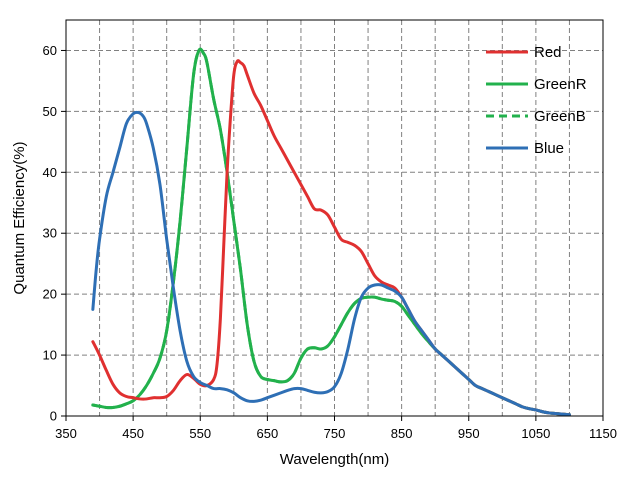  Describe the element at coordinates (560, 116) in the screenshot. I see `legend-label-greenb: GreenB` at that location.